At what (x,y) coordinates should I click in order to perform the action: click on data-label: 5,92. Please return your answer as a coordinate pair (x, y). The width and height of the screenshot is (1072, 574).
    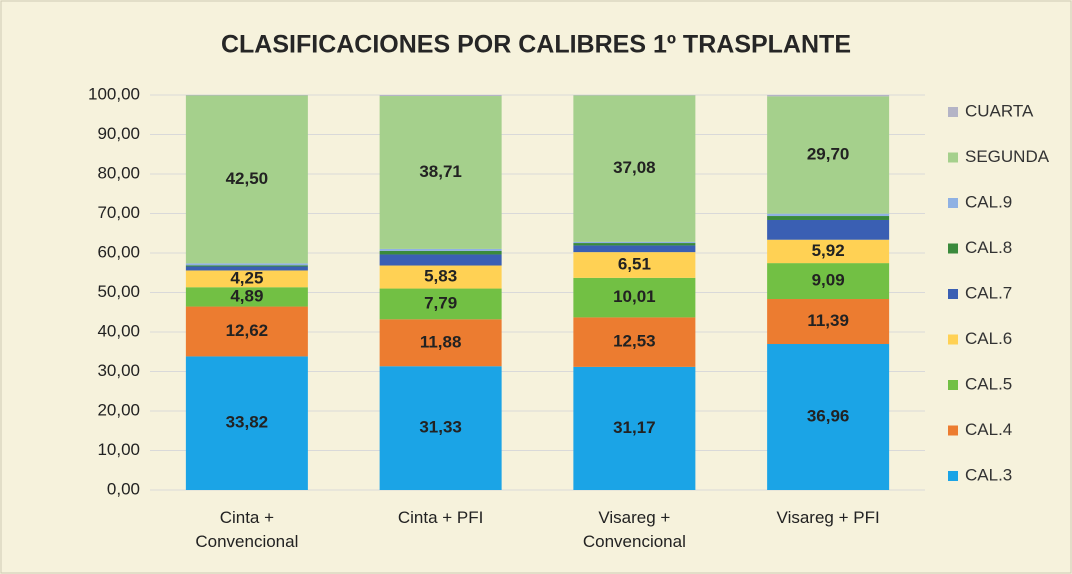
    Looking at the image, I should click on (828, 250).